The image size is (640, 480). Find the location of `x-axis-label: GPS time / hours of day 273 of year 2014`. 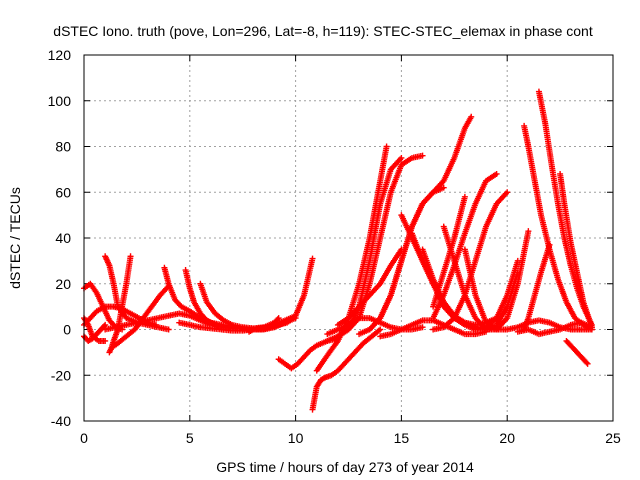

x-axis-label: GPS time / hours of day 273 of year 2014 is located at coordinates (345, 467).